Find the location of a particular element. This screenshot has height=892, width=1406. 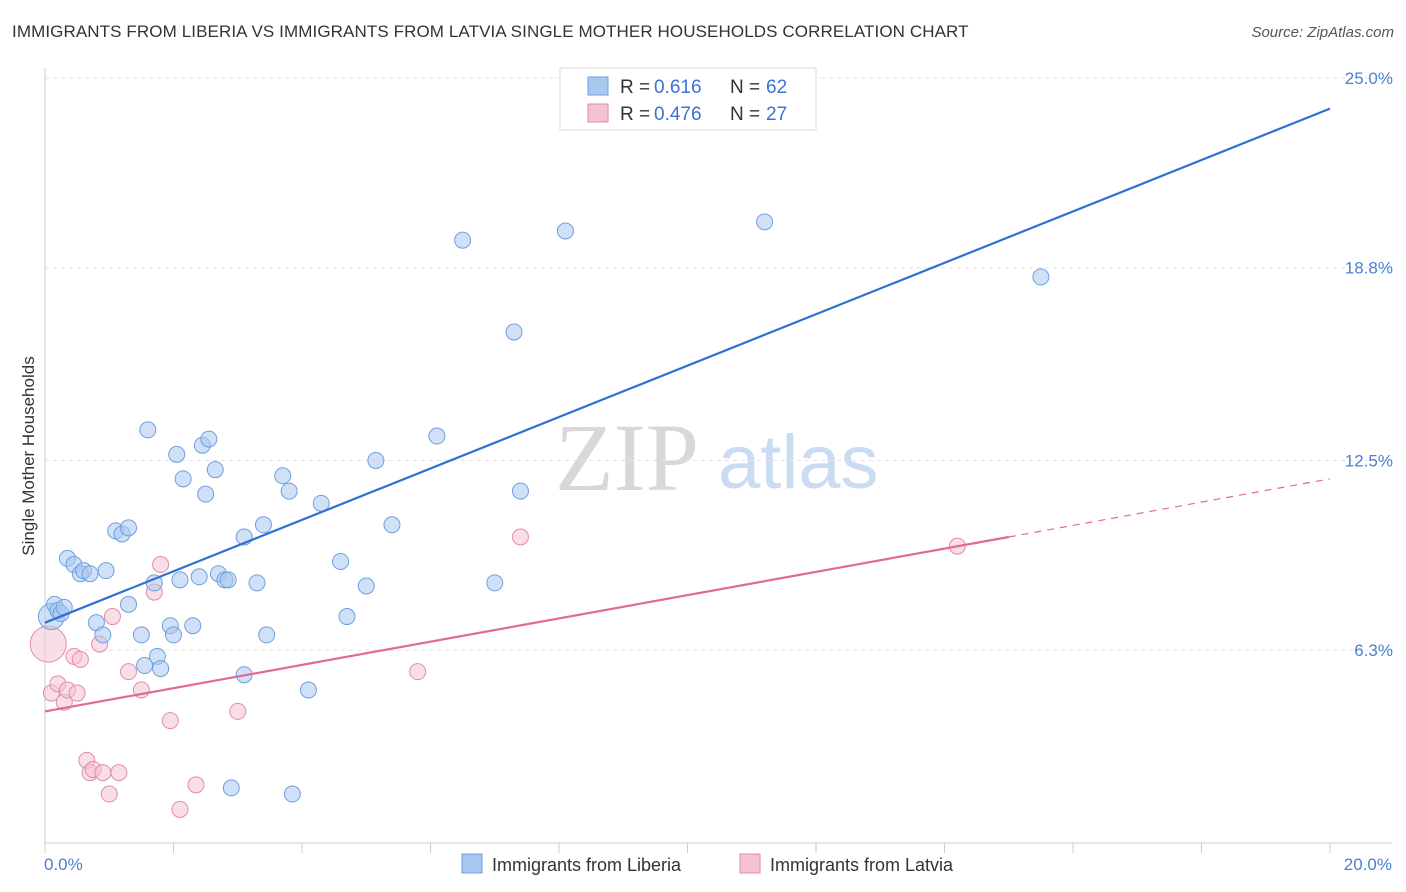

source-label: Source: ZipAtlas.com is located at coordinates (1322, 32).